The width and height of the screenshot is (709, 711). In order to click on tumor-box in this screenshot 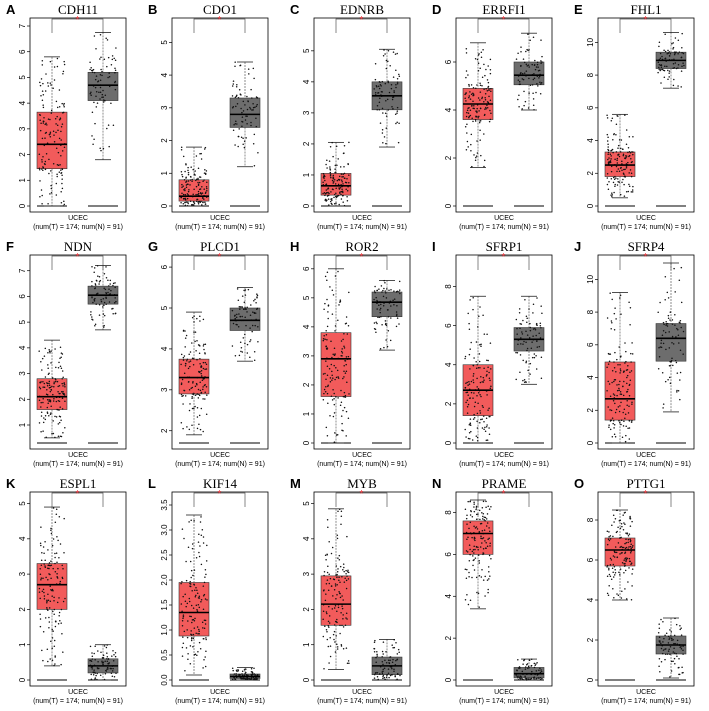, I will do `click(194, 597)`.